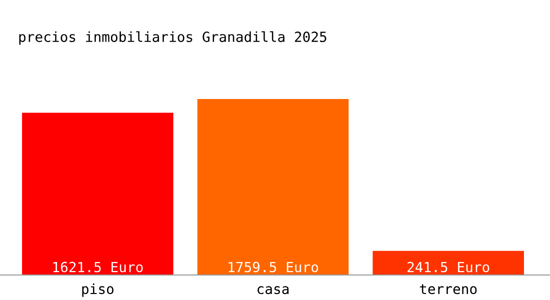 The width and height of the screenshot is (550, 300). Describe the element at coordinates (98, 290) in the screenshot. I see `x-tick-label: piso` at that location.